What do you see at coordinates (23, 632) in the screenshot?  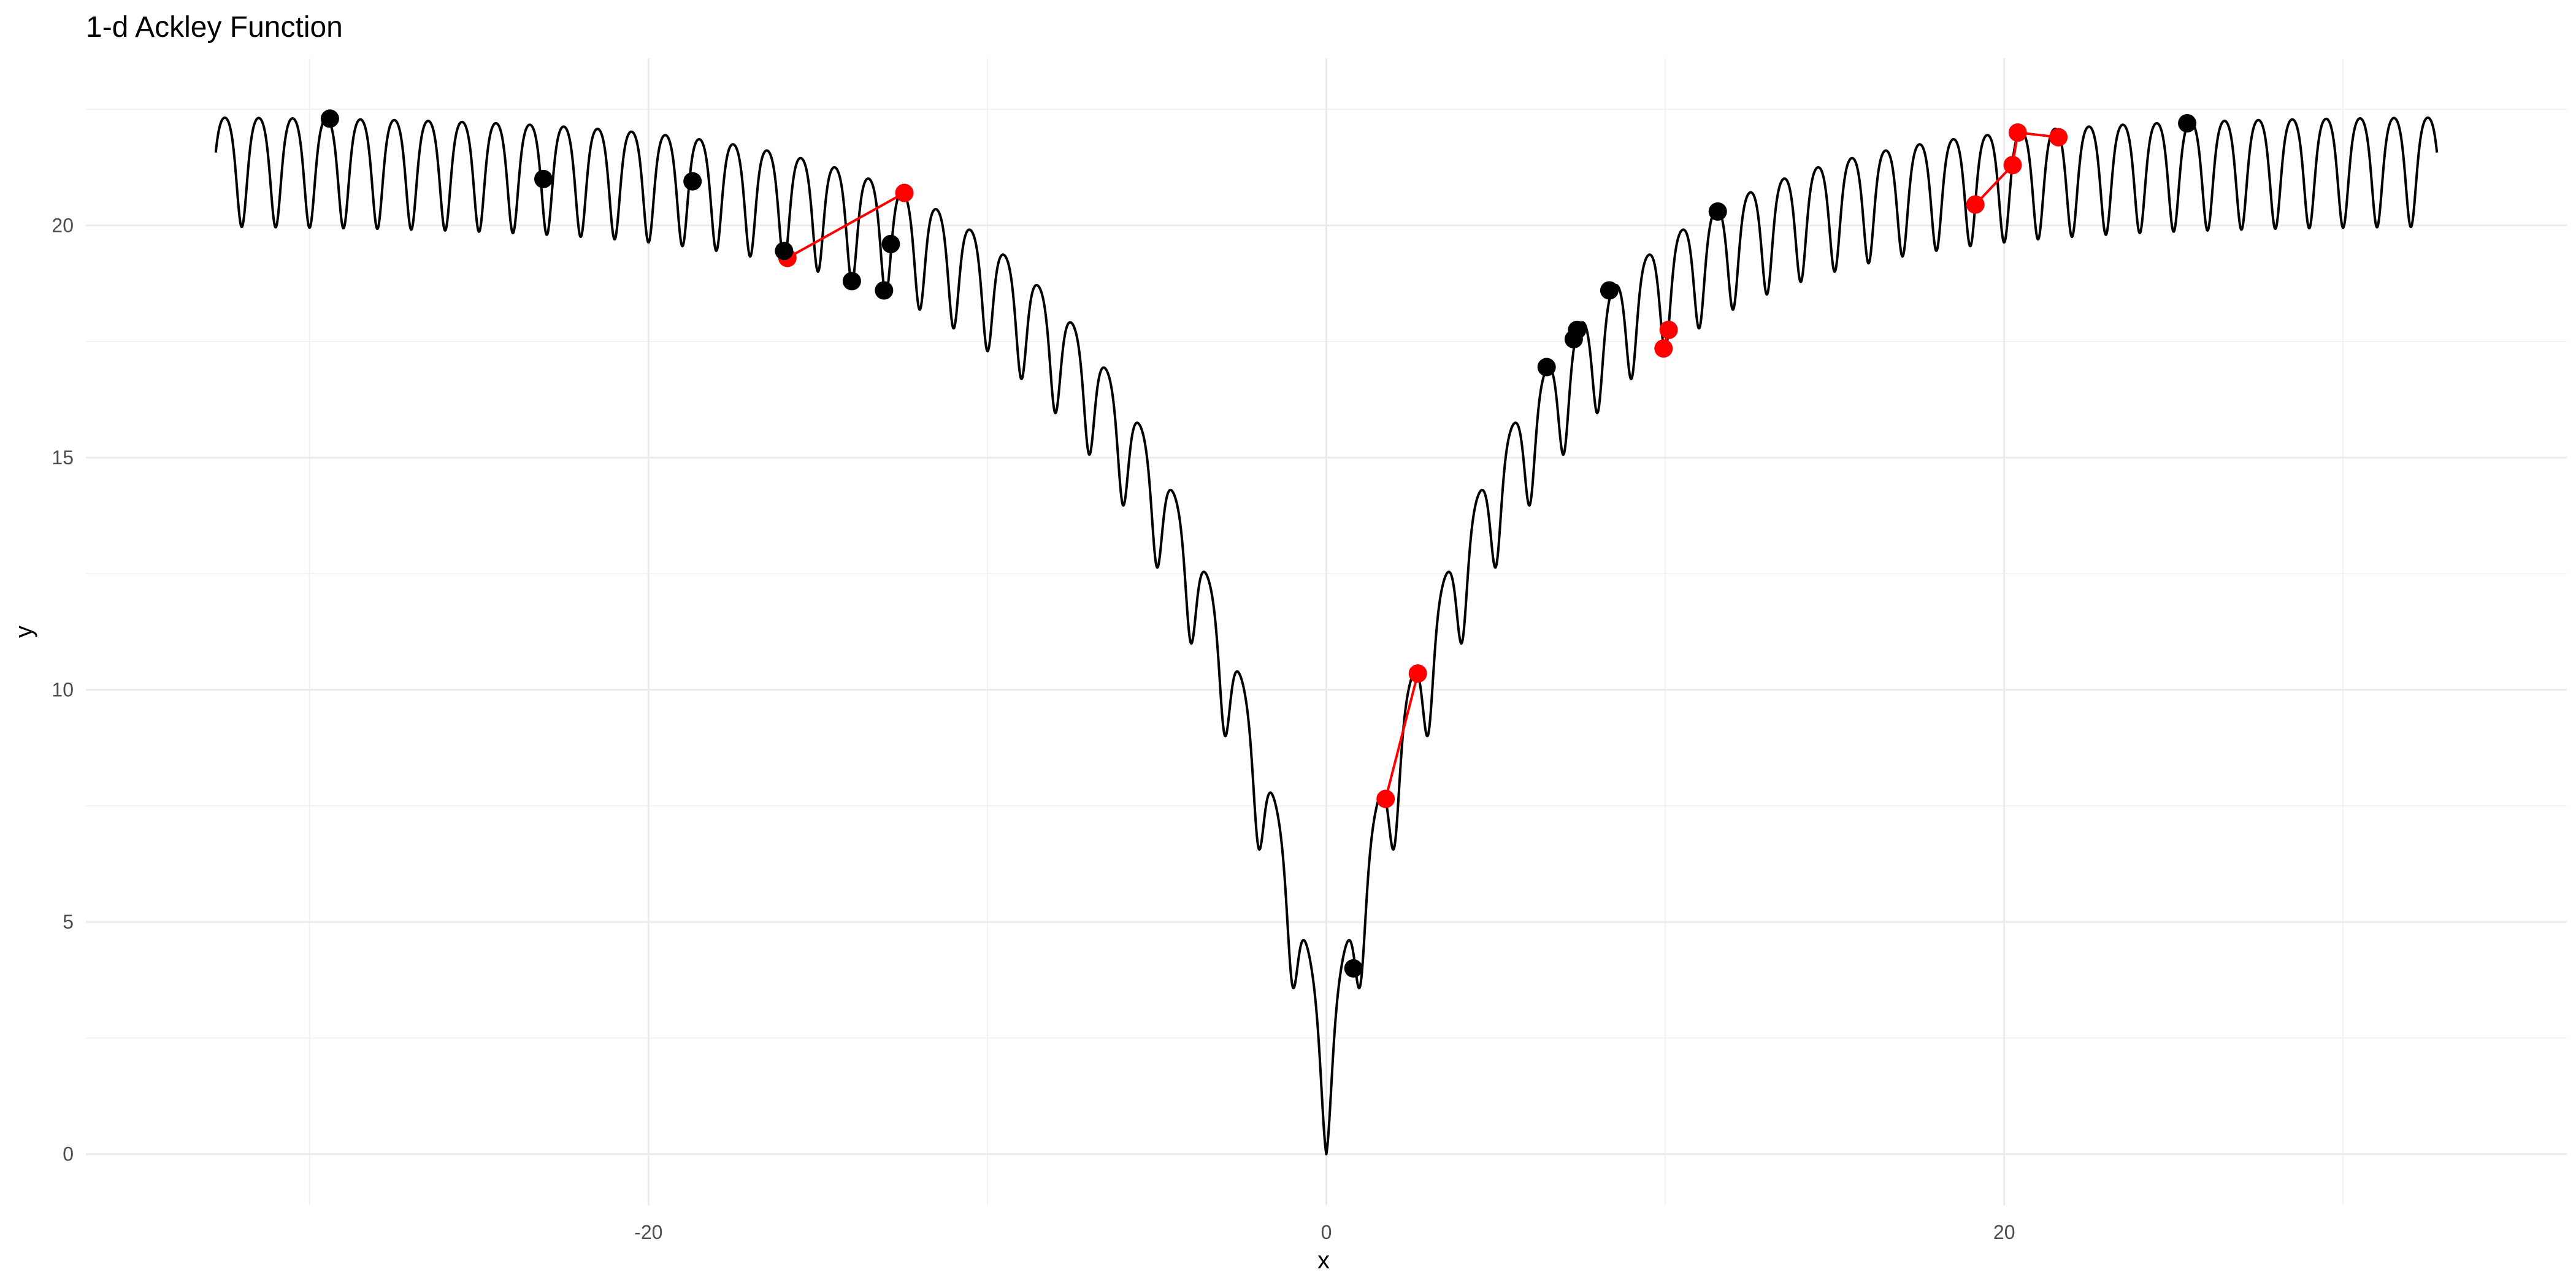 I see `y-axis-label: y` at bounding box center [23, 632].